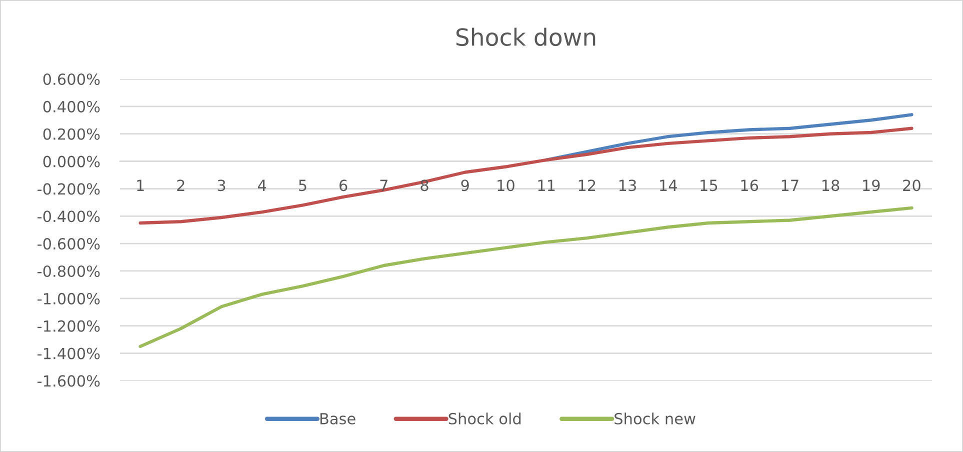 The image size is (963, 452). I want to click on y-tick-label: -1.400%, so click(69, 354).